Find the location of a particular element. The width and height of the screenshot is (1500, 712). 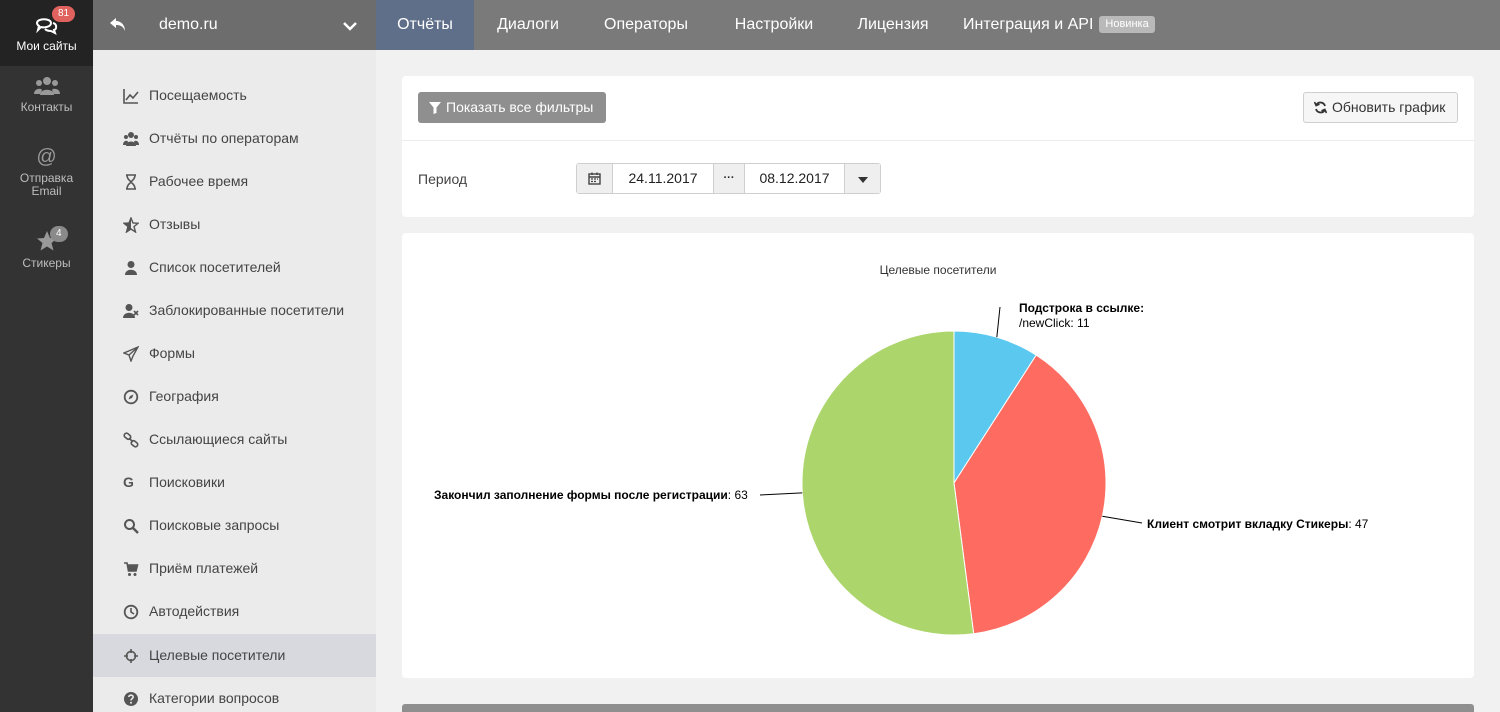

show-all-filters-button: Показать все фильтры is located at coordinates (512, 107).